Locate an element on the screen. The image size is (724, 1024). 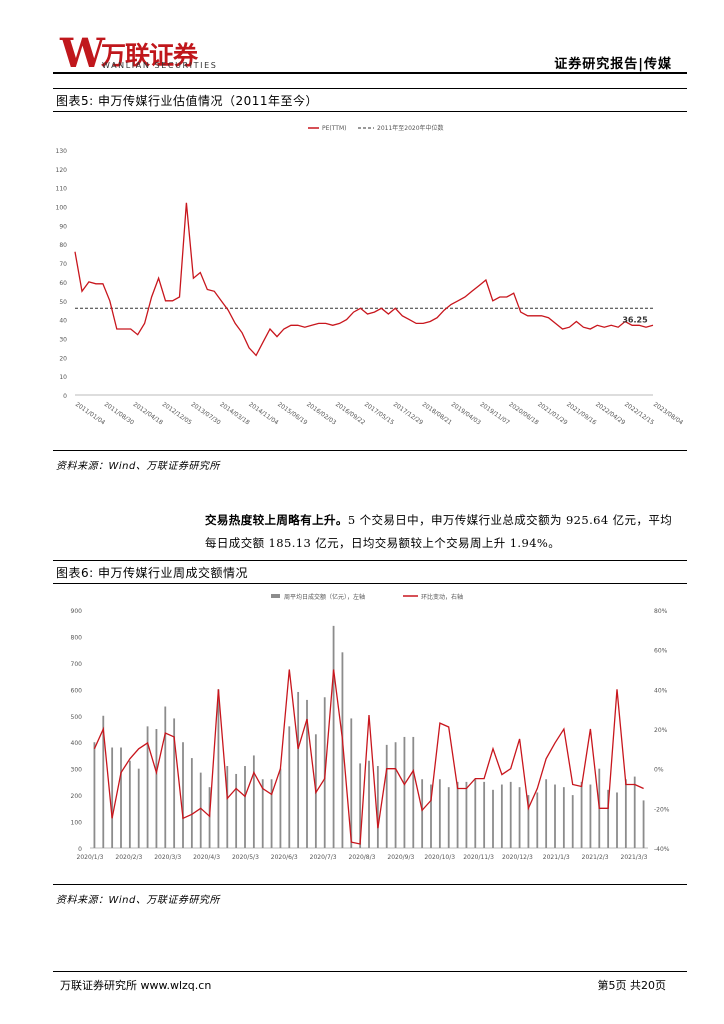
fig6-title-rule is located at coordinates (370, 583).